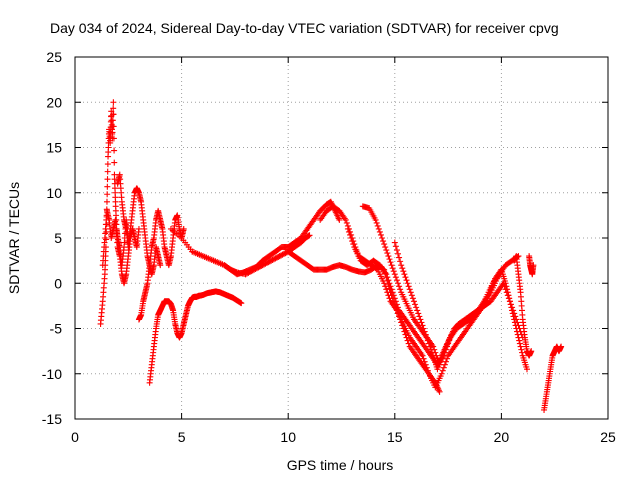 This screenshot has width=640, height=480. Describe the element at coordinates (502, 437) in the screenshot. I see `x-tick-label: 20` at that location.